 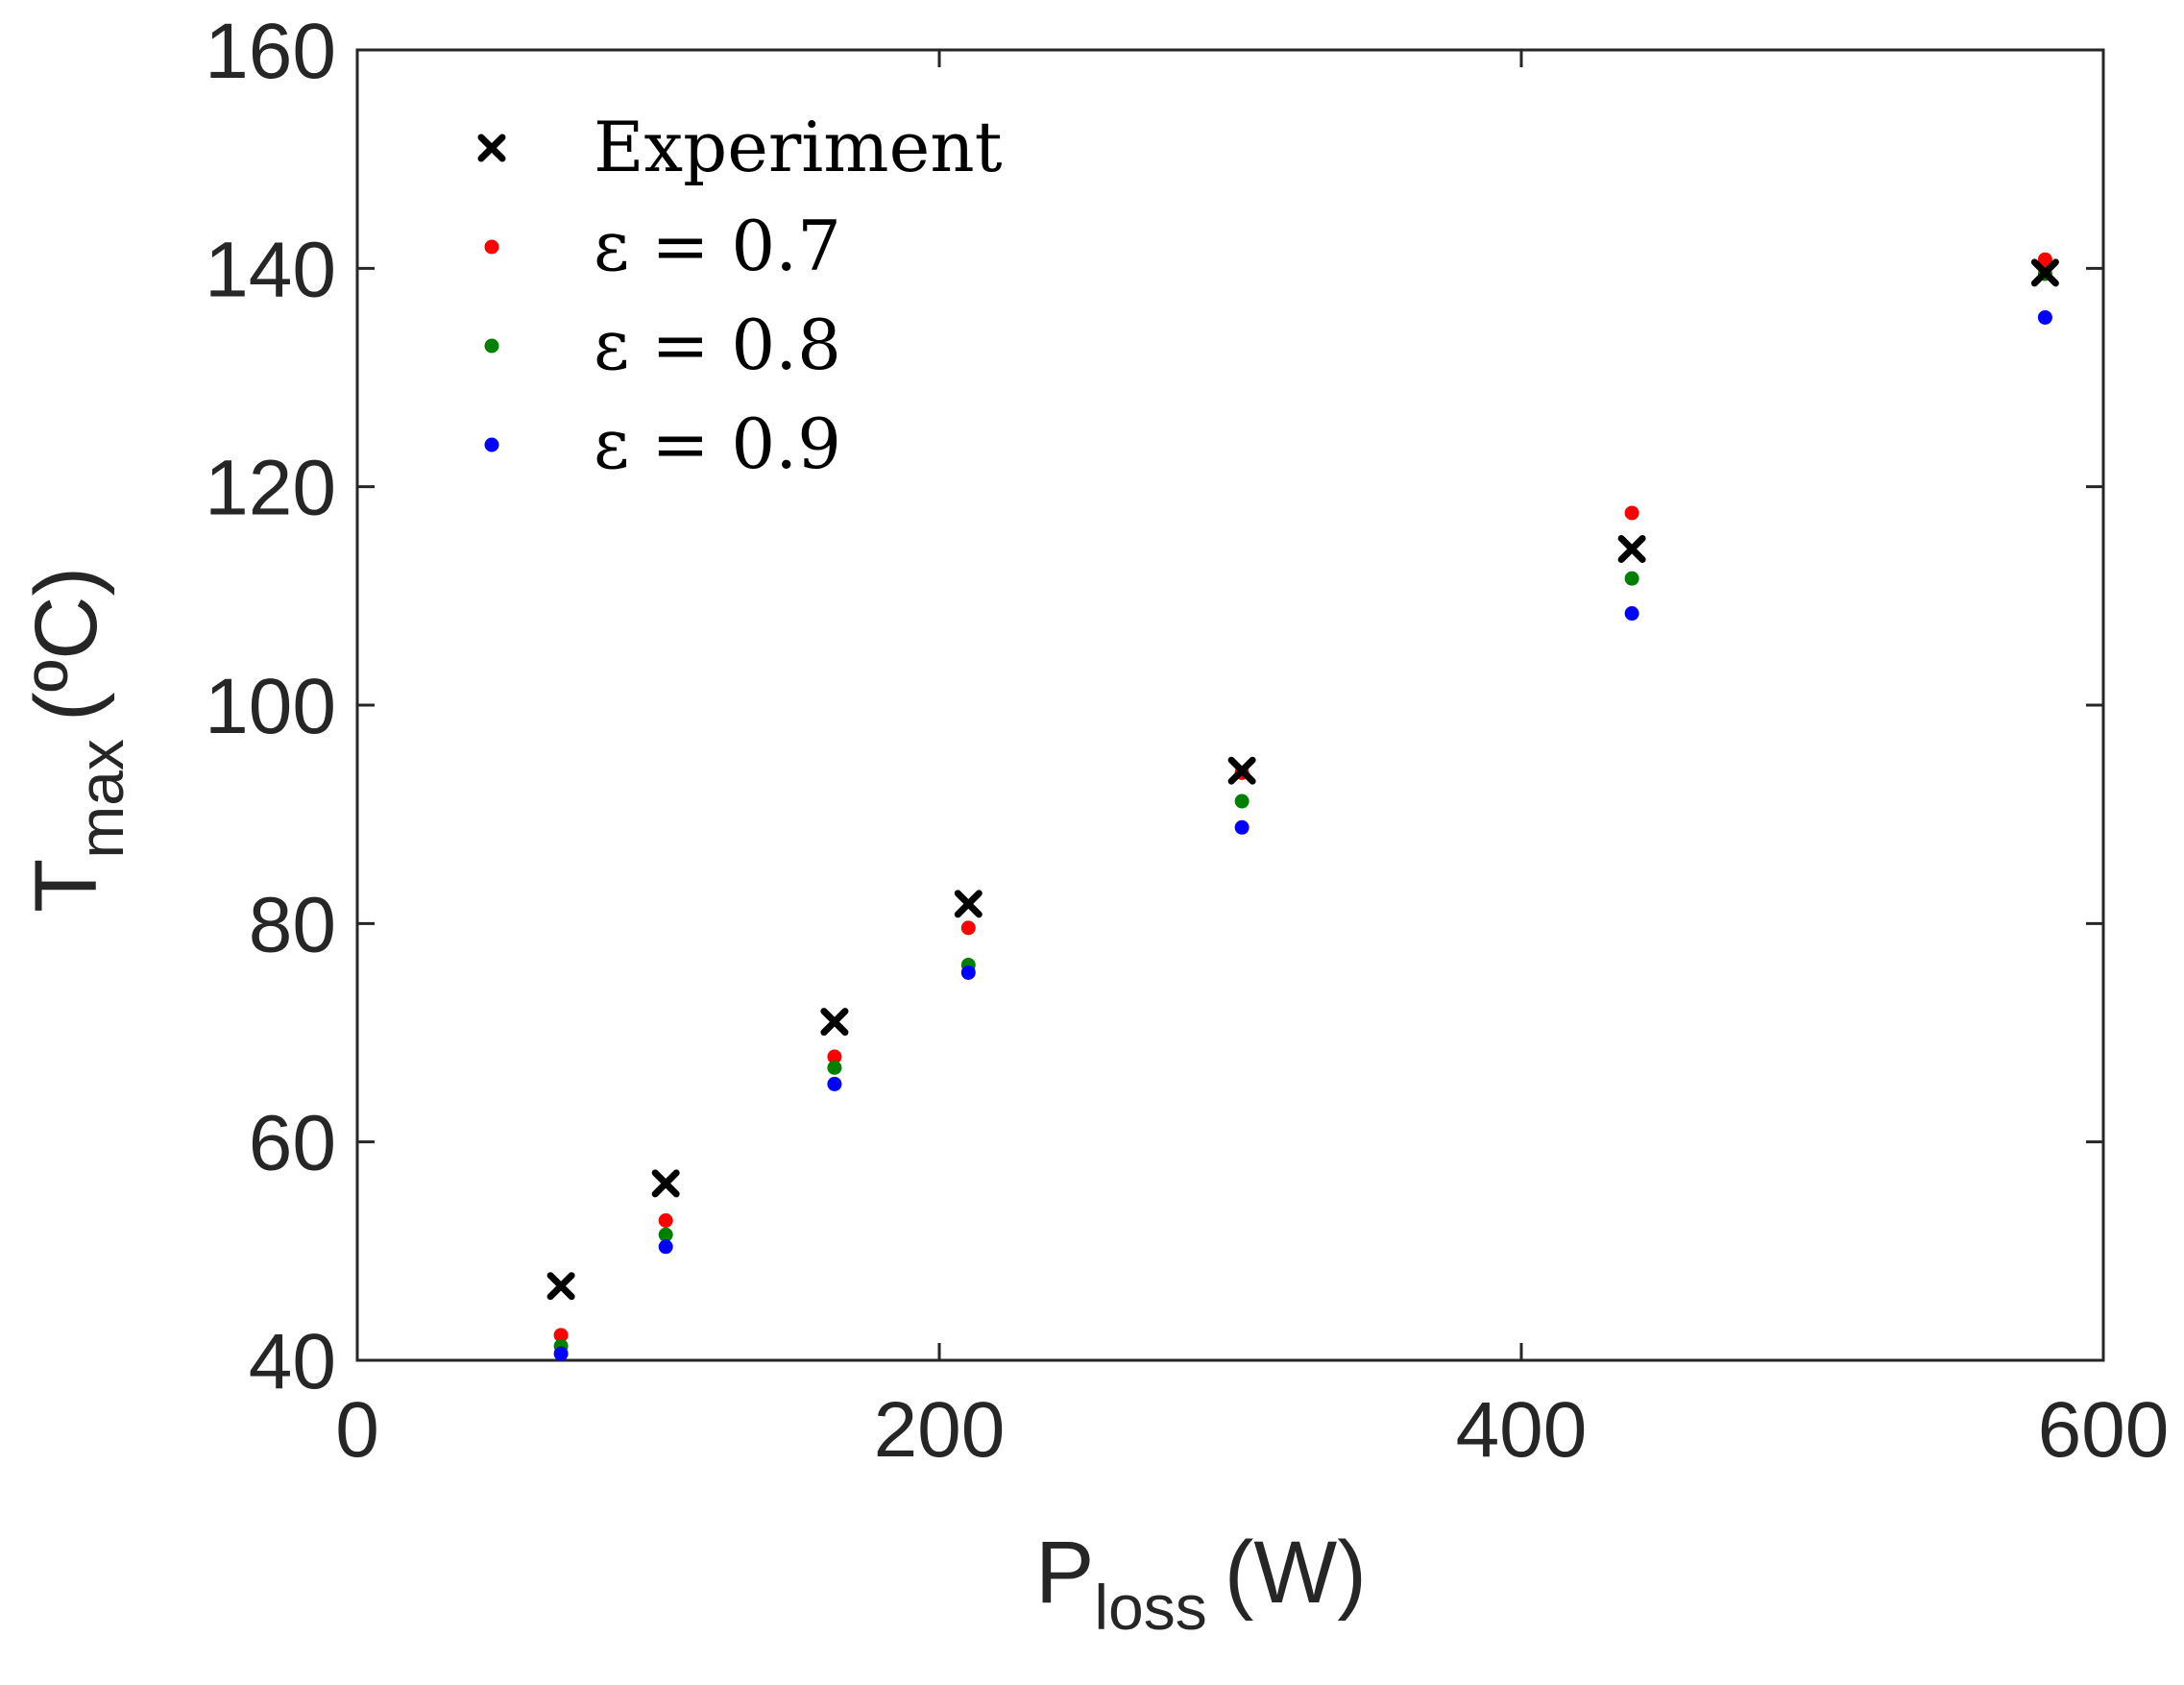 I want to click on y-axis-title: Tmax (ºC), so click(x=77, y=740).